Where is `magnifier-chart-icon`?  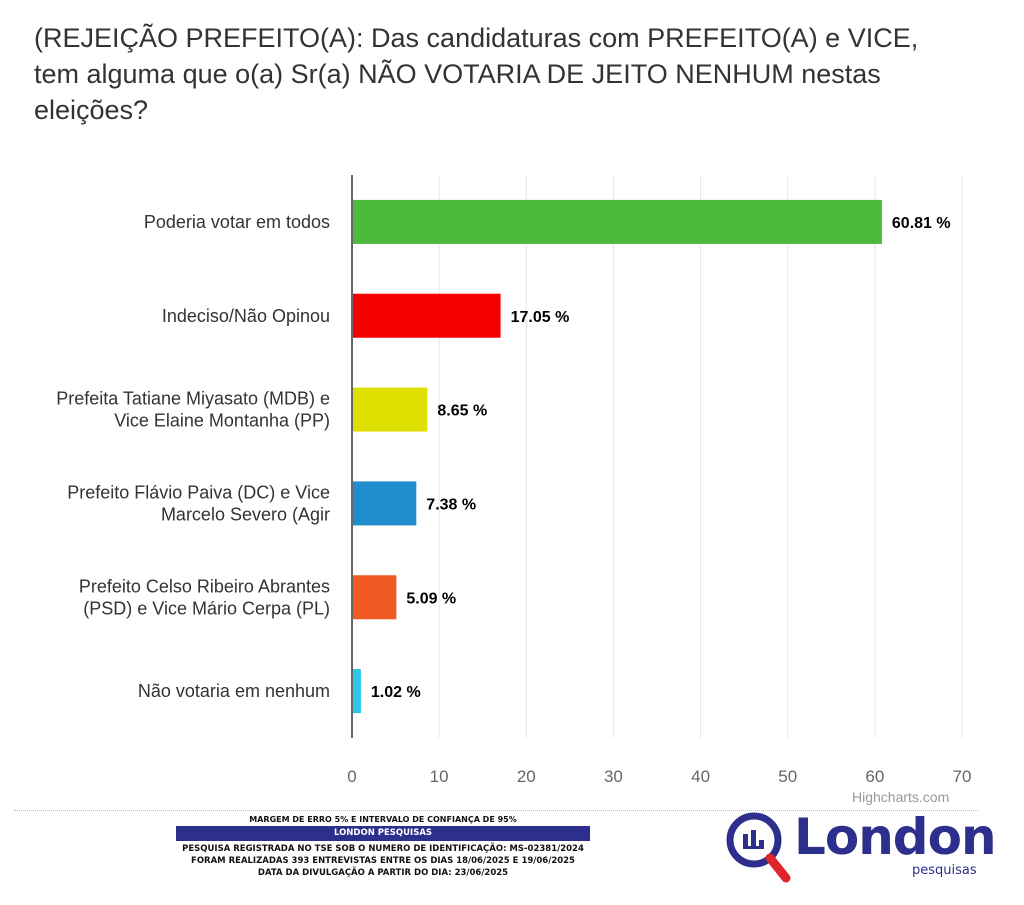 magnifier-chart-icon is located at coordinates (758, 847).